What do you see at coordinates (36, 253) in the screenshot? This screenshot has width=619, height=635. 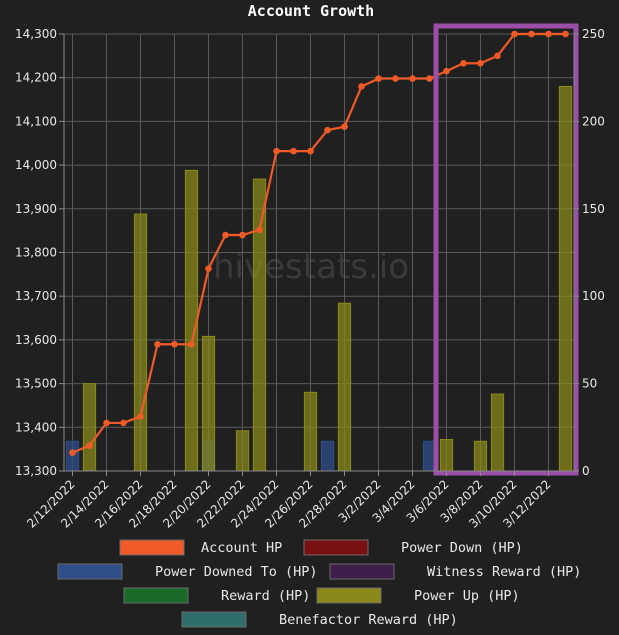 I see `y-left-tick-label: 13,800` at bounding box center [36, 253].